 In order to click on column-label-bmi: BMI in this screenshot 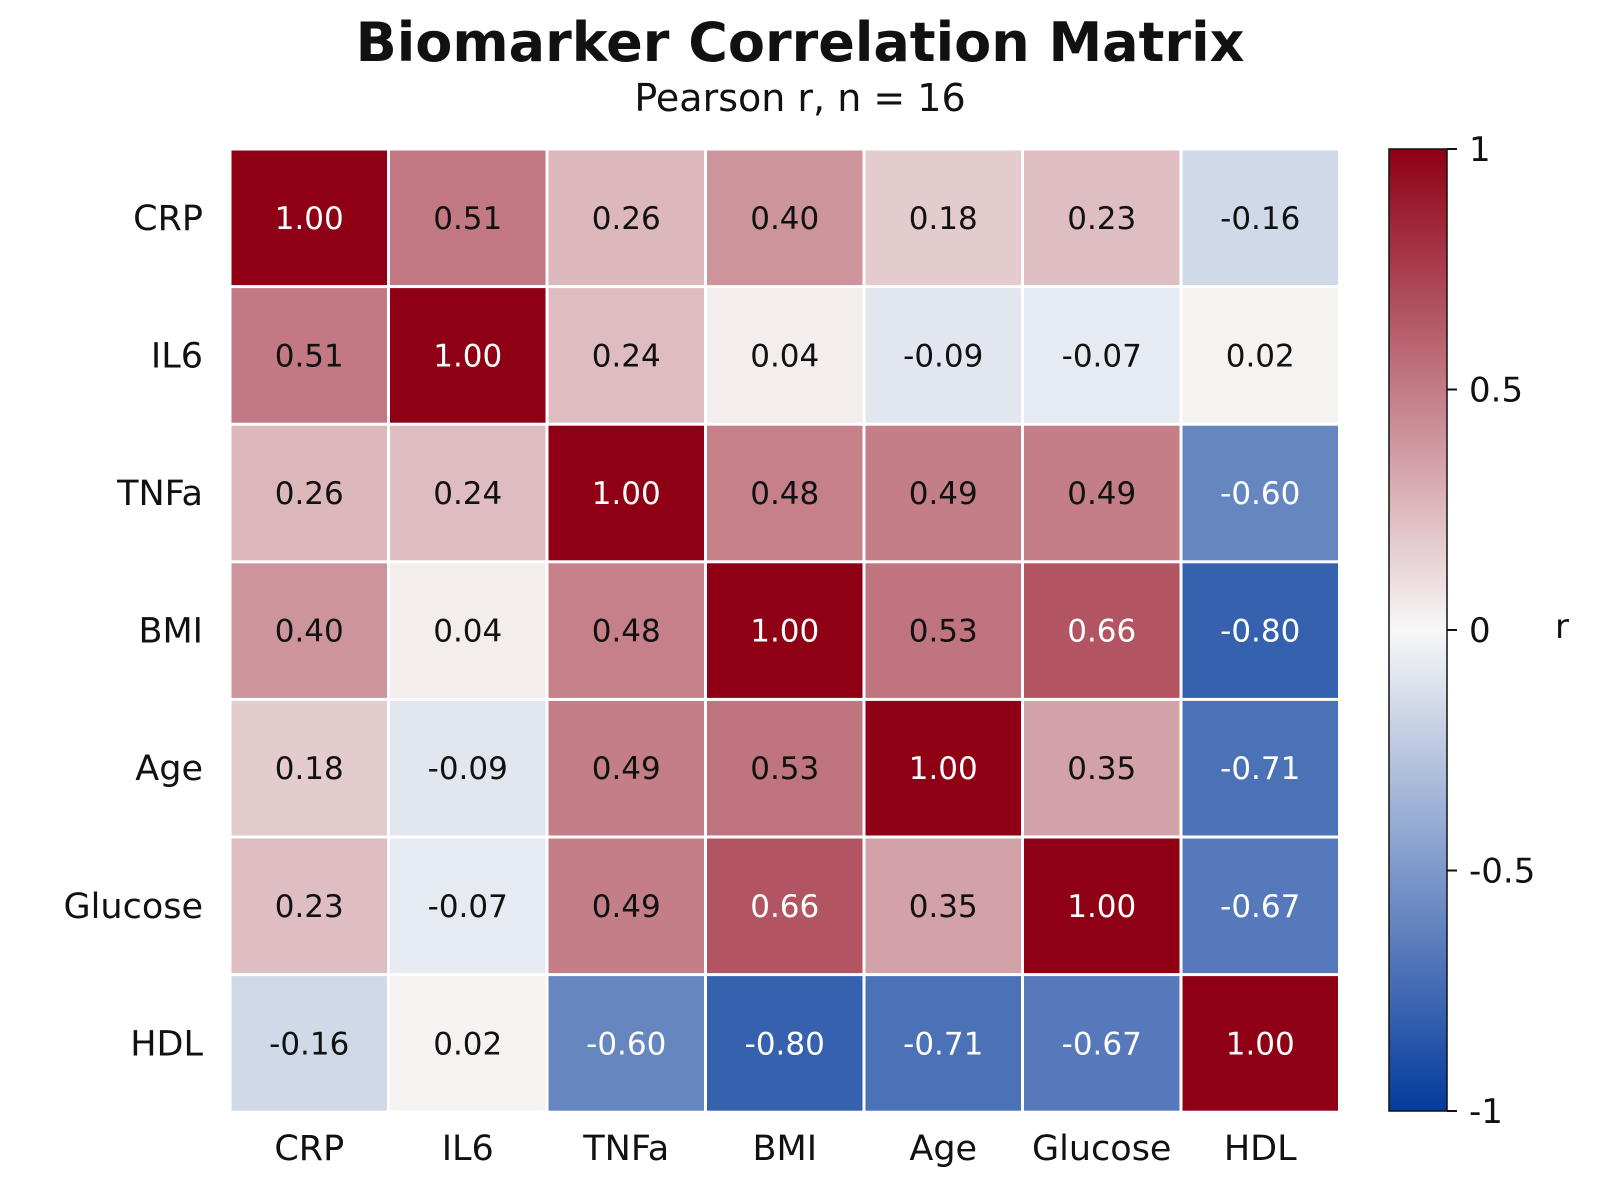, I will do `click(784, 1149)`.